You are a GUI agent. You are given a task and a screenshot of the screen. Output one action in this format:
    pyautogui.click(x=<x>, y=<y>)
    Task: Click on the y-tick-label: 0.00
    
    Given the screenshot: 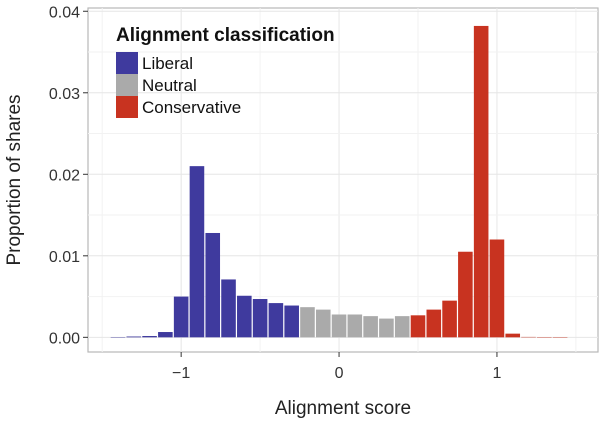 What is the action you would take?
    pyautogui.click(x=64, y=338)
    